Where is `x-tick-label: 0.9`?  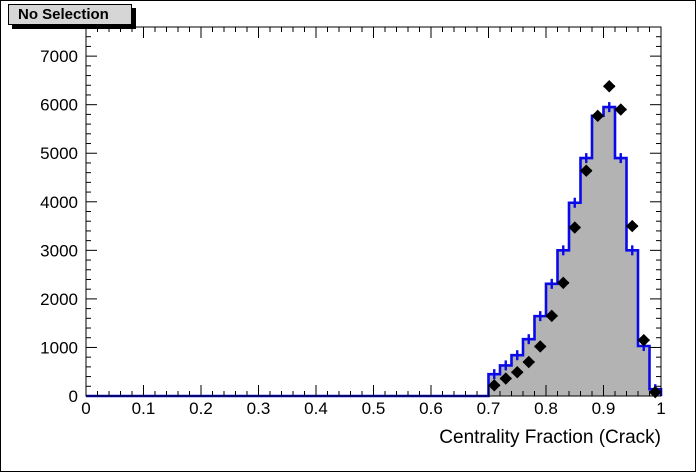
x-tick-label: 0.9 is located at coordinates (604, 408).